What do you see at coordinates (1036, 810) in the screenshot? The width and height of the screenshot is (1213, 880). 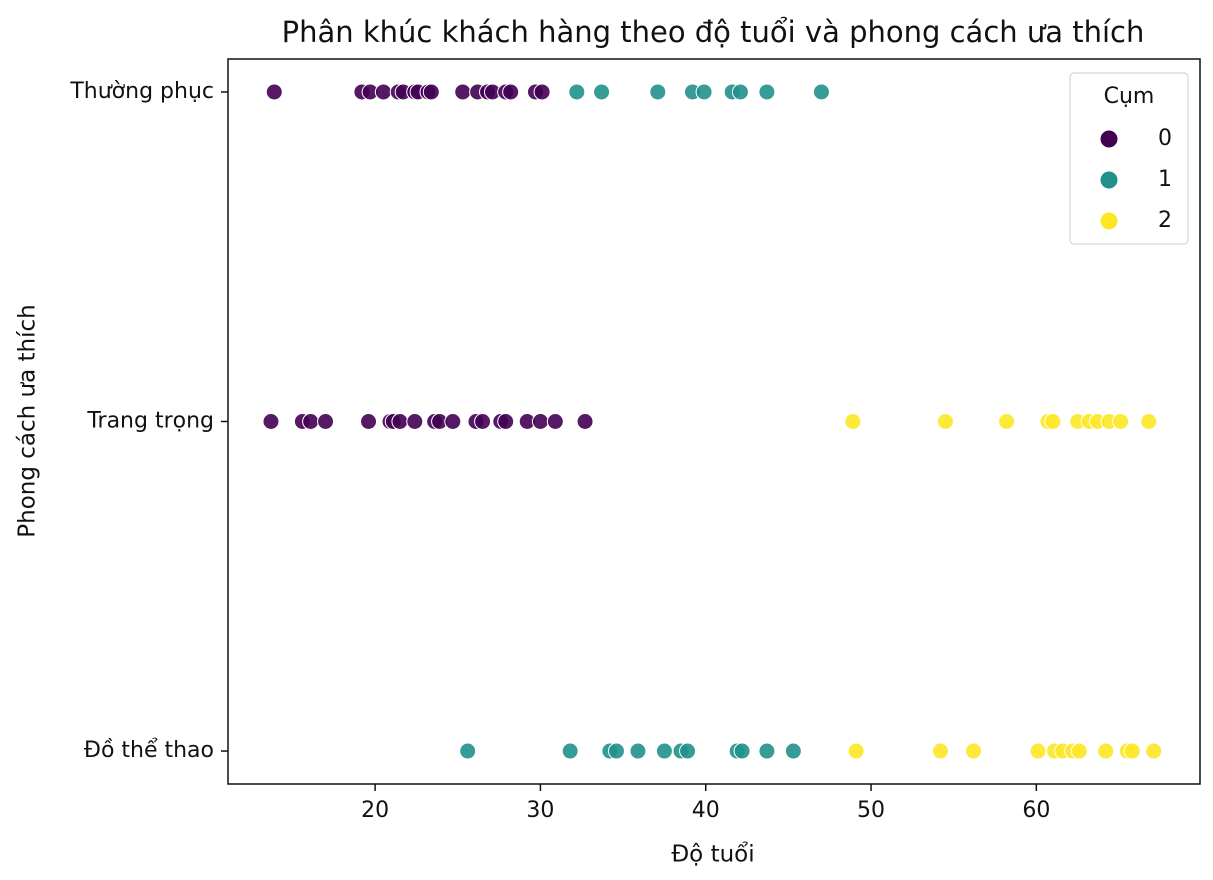 I see `x-tick-label: 60` at bounding box center [1036, 810].